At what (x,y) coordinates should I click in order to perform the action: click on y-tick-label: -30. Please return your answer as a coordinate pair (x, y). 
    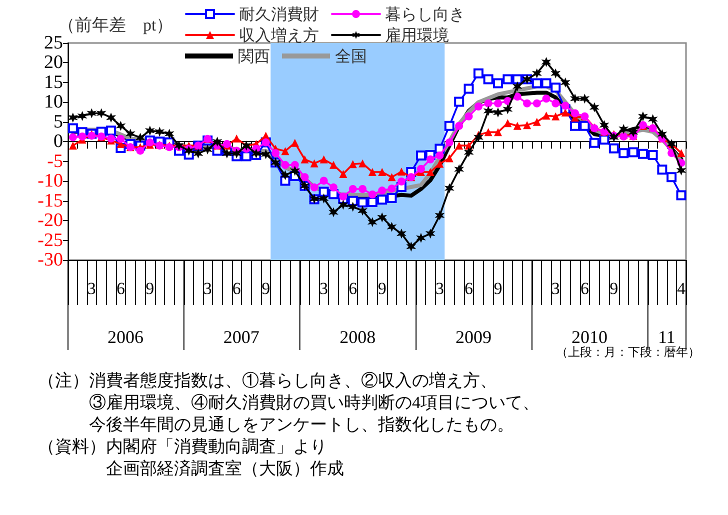
    Looking at the image, I should click on (50, 260).